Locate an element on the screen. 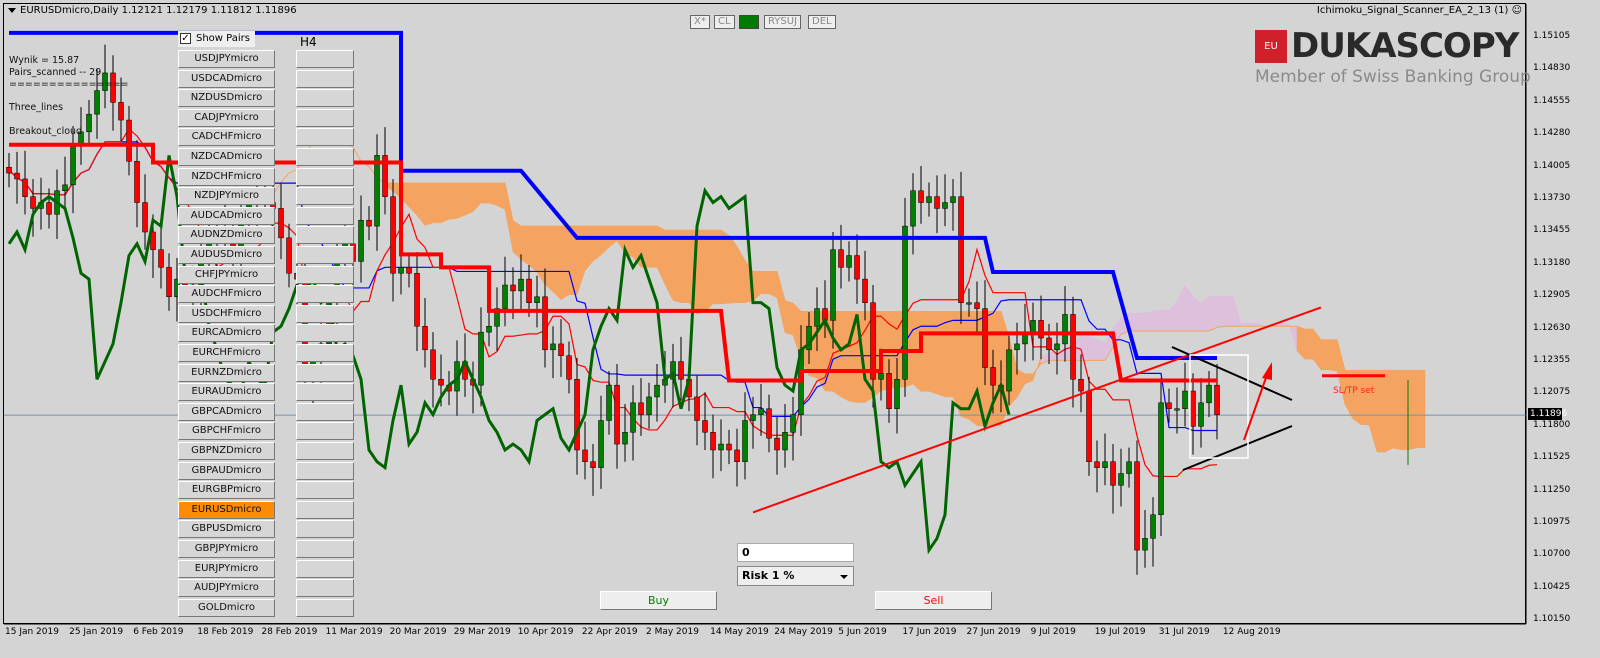 The width and height of the screenshot is (1600, 658). pair-button: EURGBPmicro is located at coordinates (226, 490).